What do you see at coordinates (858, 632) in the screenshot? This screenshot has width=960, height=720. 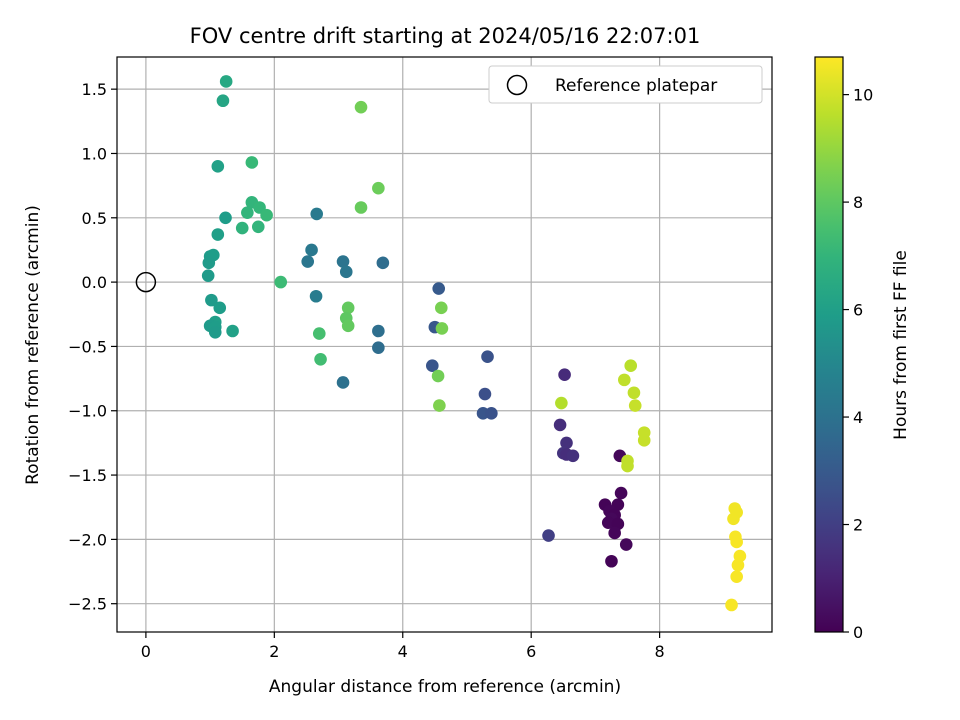 I see `colorbar-tick-label: 0` at bounding box center [858, 632].